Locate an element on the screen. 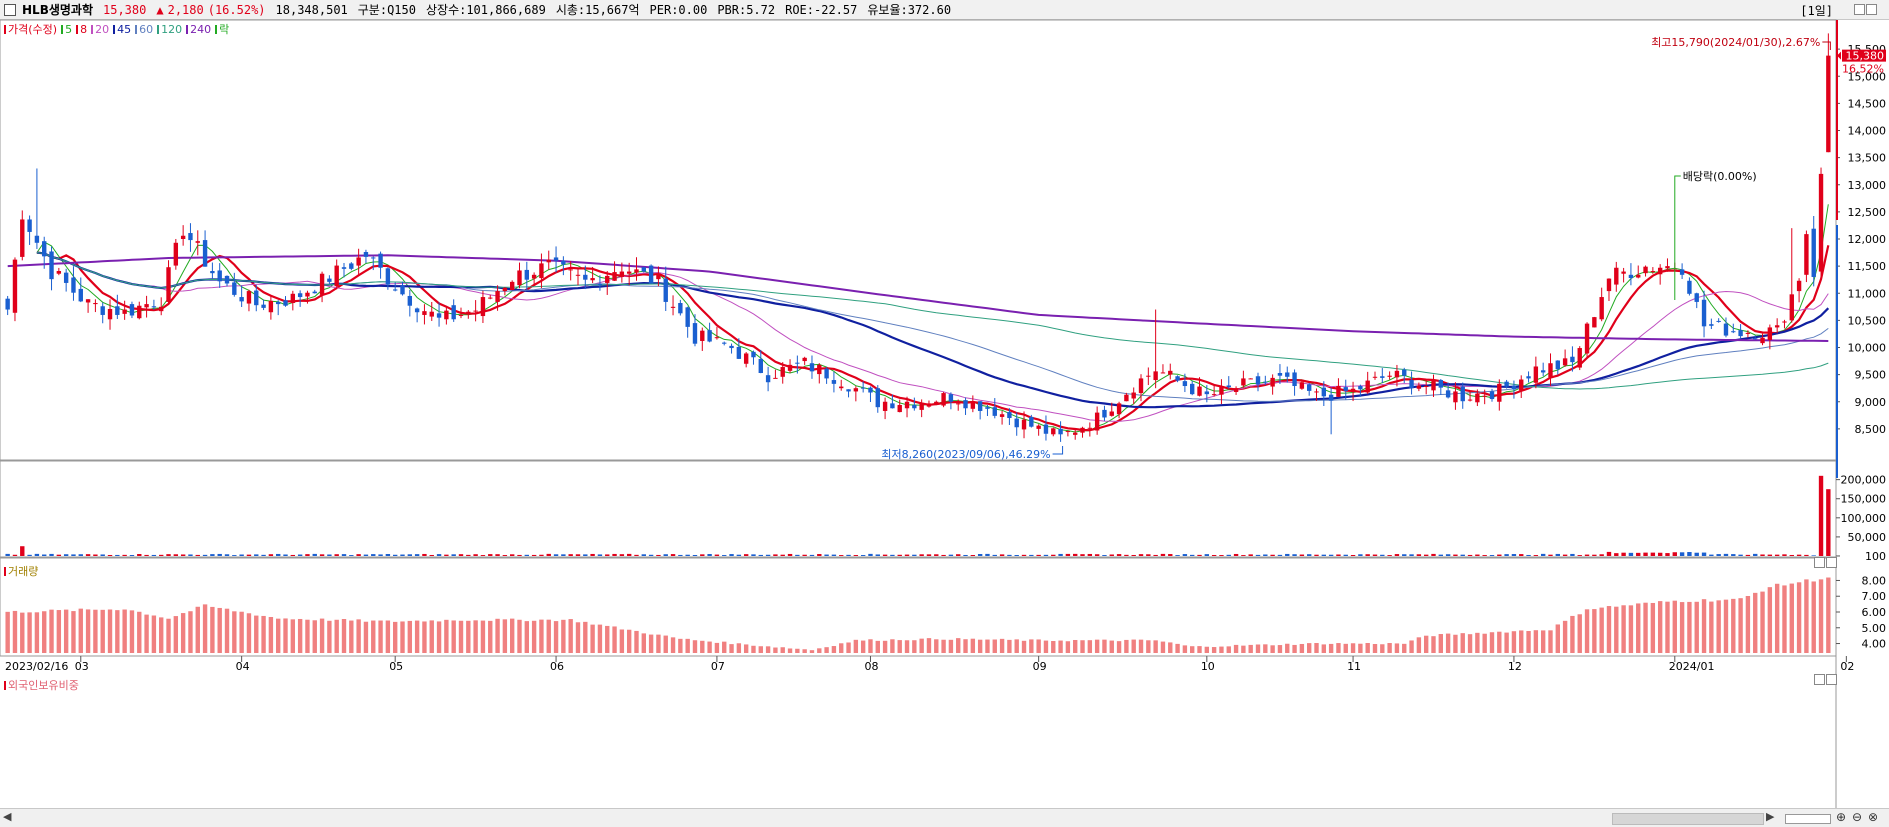 The image size is (1889, 827). zoom-out-icon: ⊖ is located at coordinates (1857, 817).